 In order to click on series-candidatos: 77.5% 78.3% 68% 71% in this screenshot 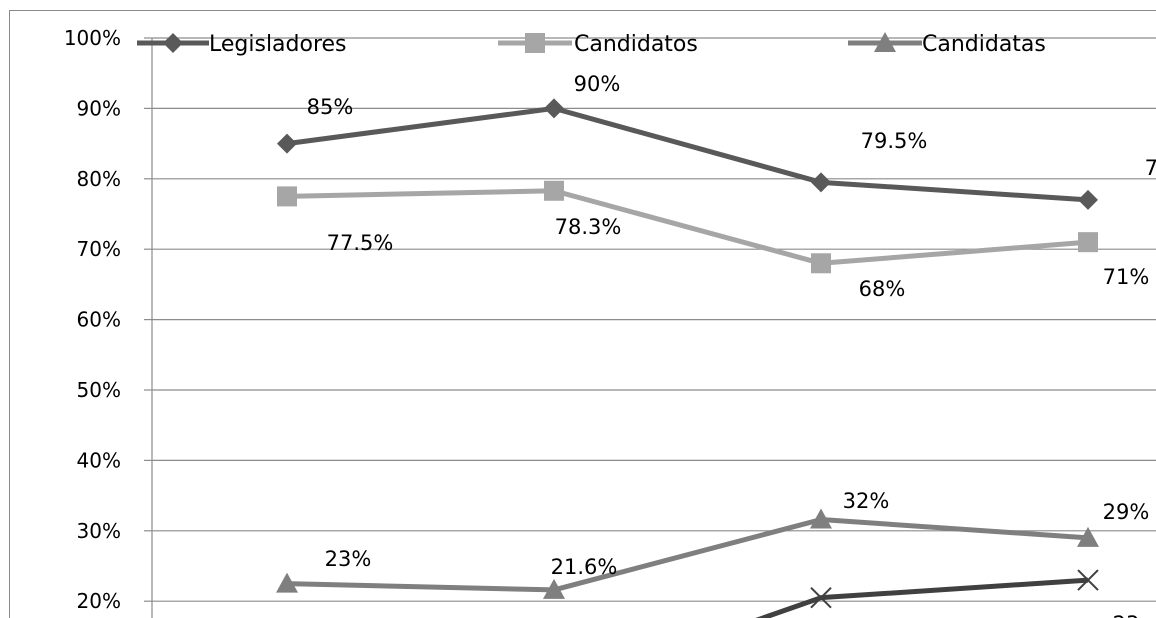, I will do `click(713, 240)`.